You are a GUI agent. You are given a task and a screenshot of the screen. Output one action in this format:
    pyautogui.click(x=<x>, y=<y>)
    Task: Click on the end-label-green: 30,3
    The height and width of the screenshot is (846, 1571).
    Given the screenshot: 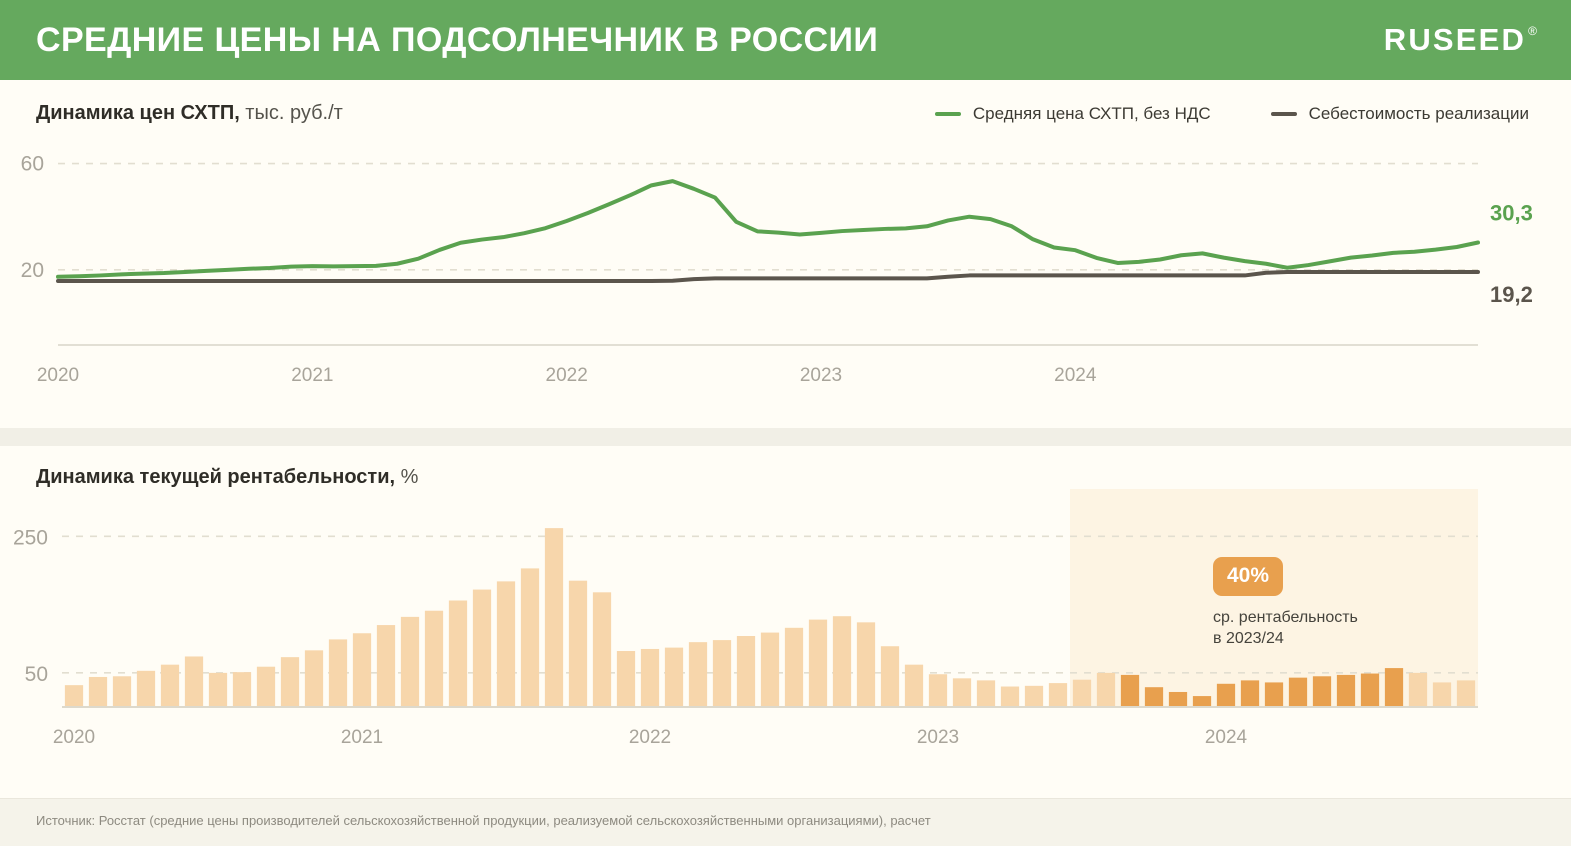 What is the action you would take?
    pyautogui.click(x=1511, y=212)
    